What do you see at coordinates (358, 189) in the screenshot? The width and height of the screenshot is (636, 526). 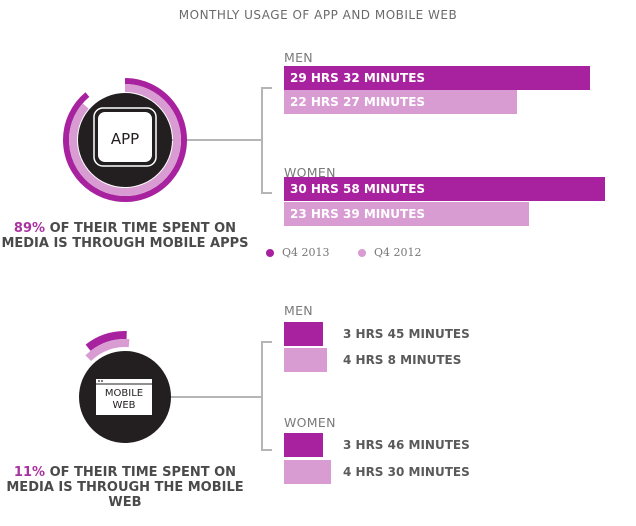 I see `bar-value-label: 30 HRS 58 MINUTES` at bounding box center [358, 189].